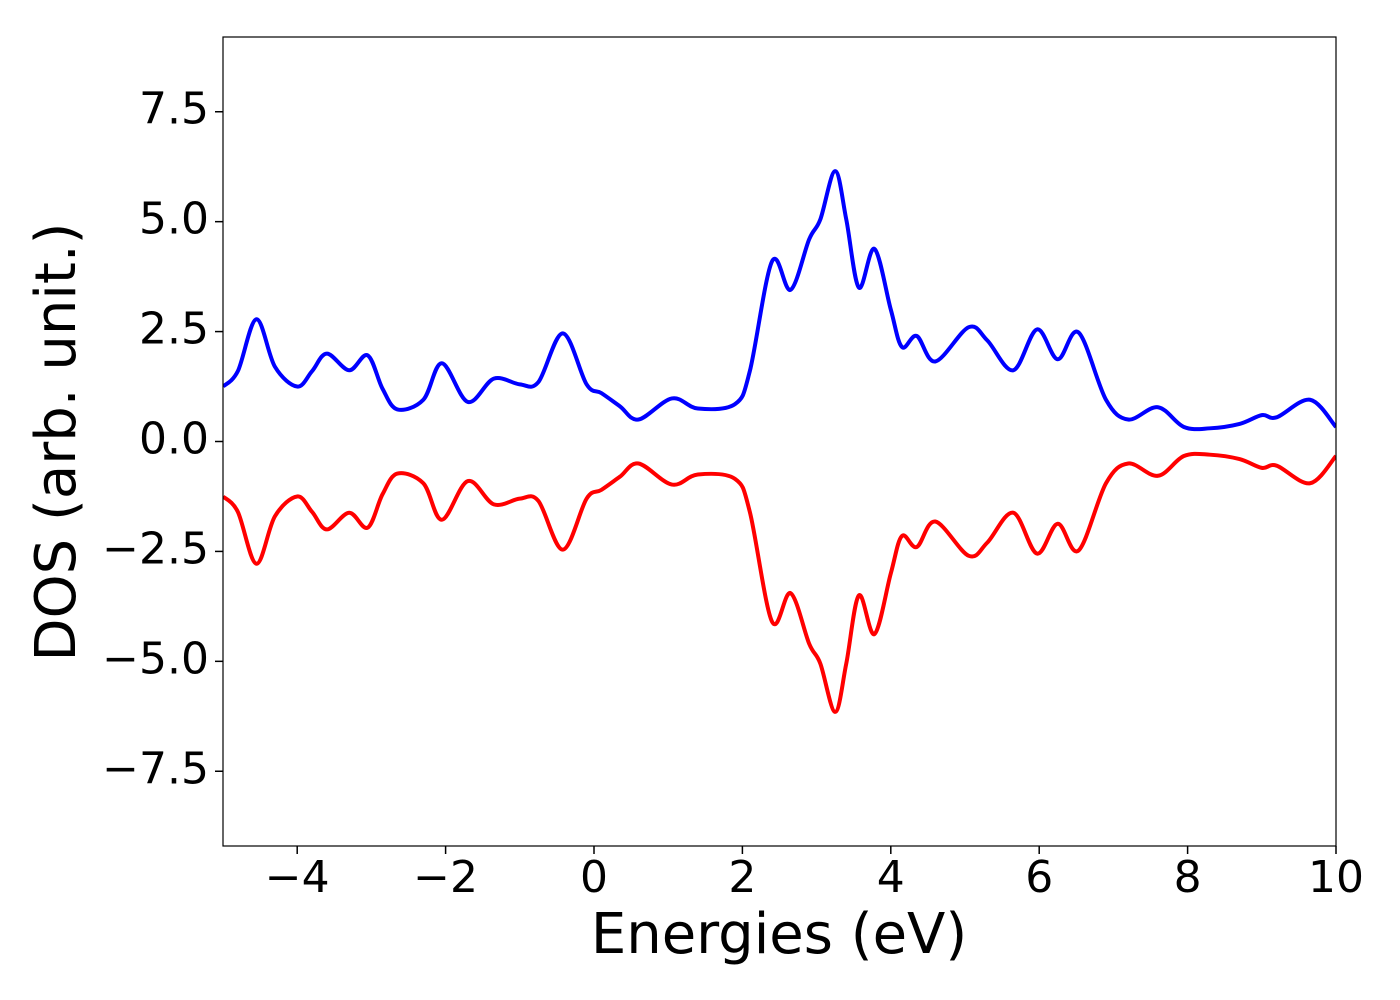 The image size is (1400, 1000). I want to click on y-tick-label: 2.5, so click(174, 329).